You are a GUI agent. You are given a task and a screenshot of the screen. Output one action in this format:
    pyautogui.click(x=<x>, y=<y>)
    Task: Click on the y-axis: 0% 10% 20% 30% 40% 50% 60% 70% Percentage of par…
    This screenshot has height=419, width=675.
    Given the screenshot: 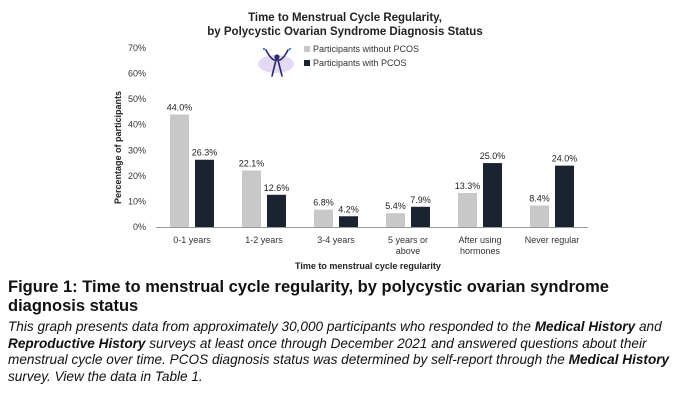 What is the action you would take?
    pyautogui.click(x=129, y=137)
    